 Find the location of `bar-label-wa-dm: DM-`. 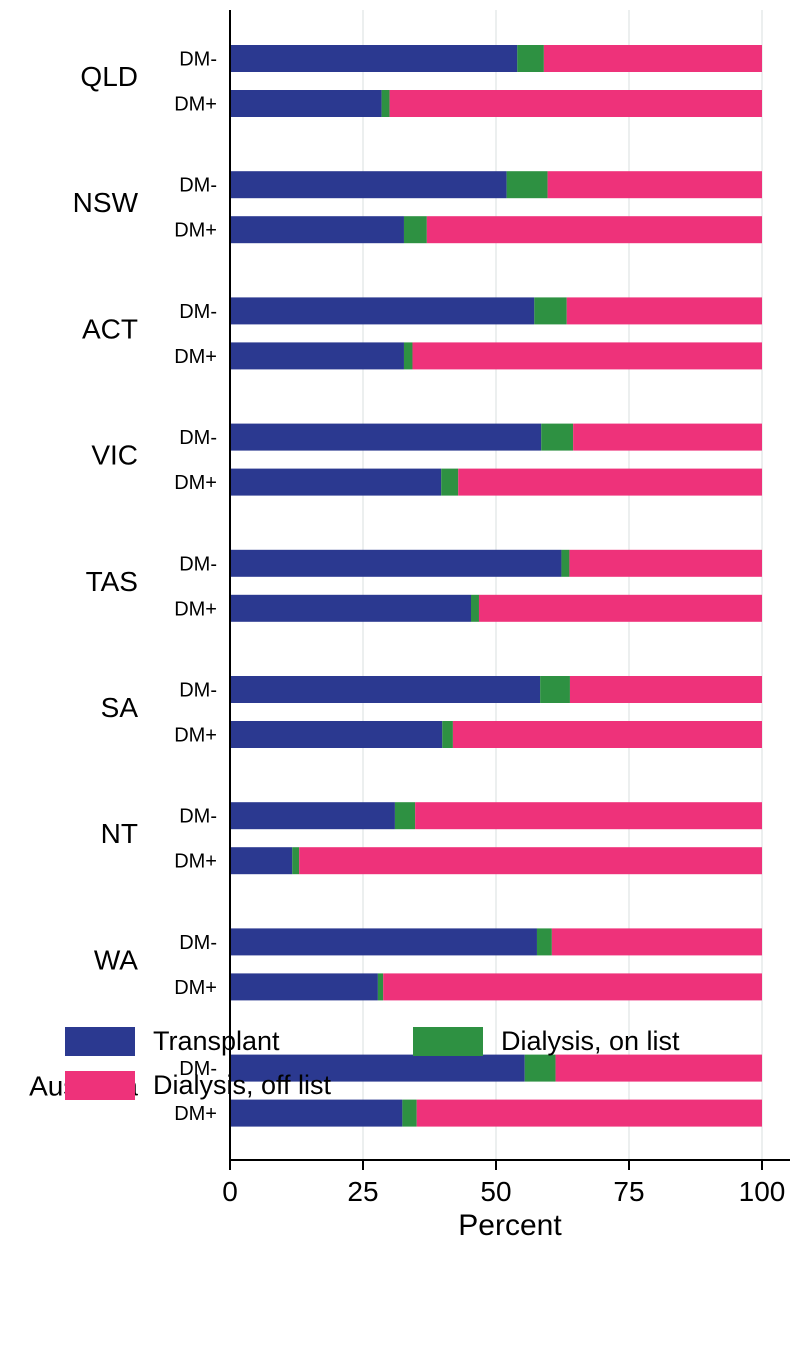

bar-label-wa-dm: DM- is located at coordinates (198, 943).